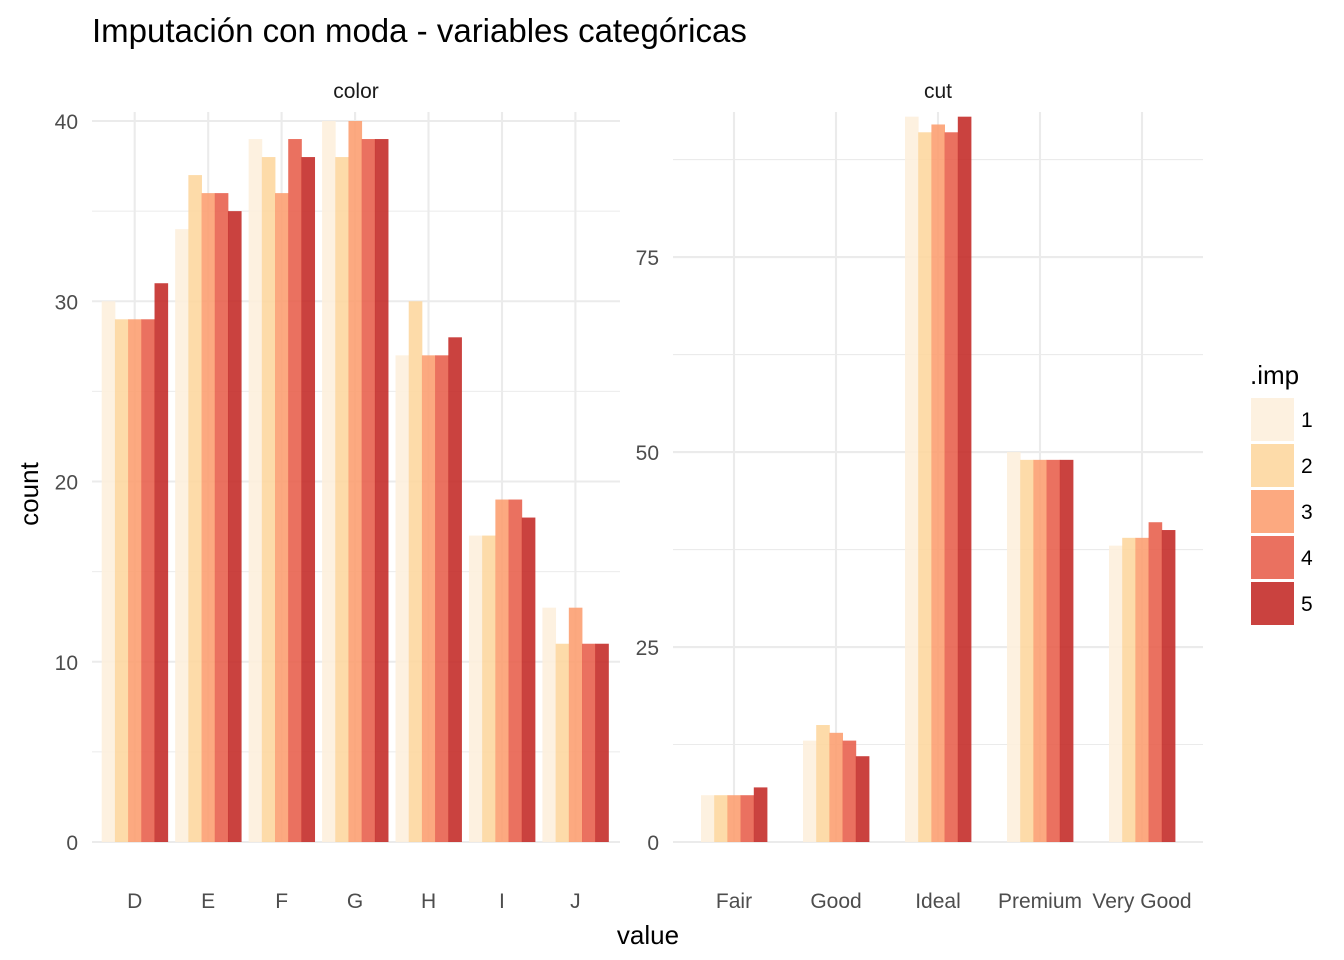 Image resolution: width=1344 pixels, height=960 pixels. Describe the element at coordinates (66, 483) in the screenshot. I see `y-tick-label: 20` at that location.